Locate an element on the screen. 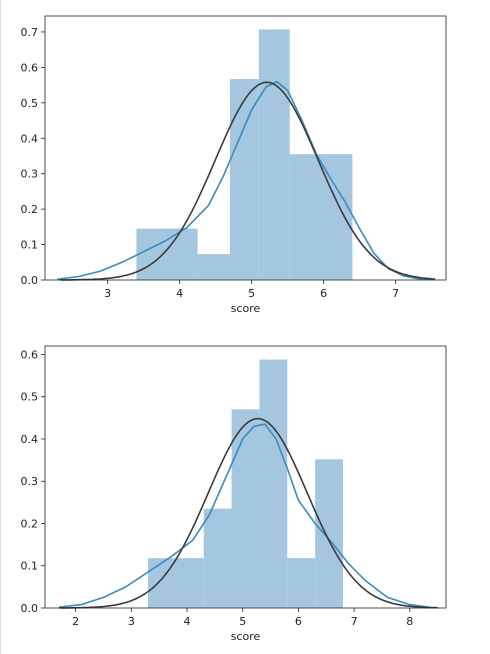 This screenshot has height=654, width=490. x-tick-label: 8 is located at coordinates (409, 621).